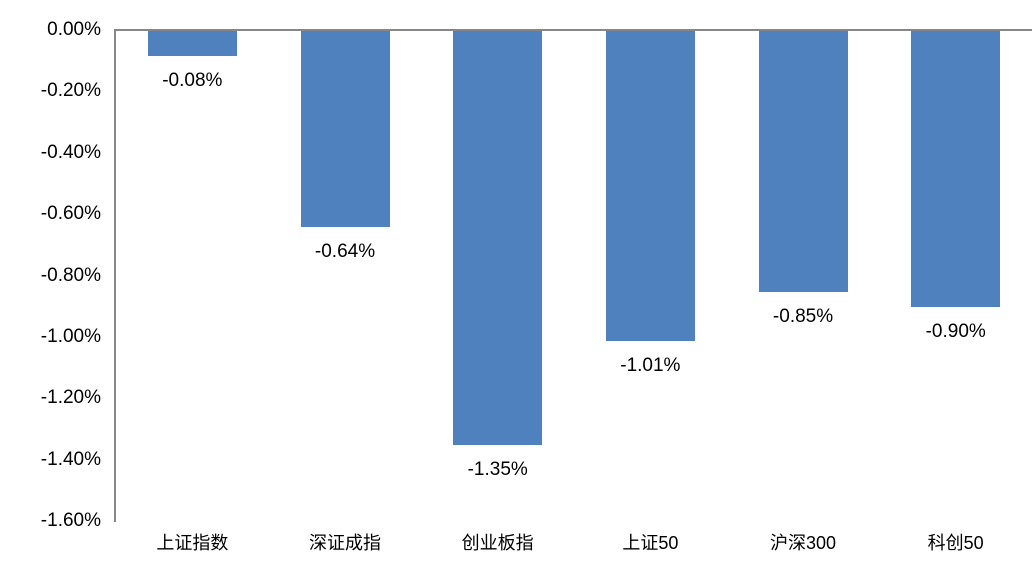 The height and width of the screenshot is (579, 1032). What do you see at coordinates (650, 365) in the screenshot?
I see `bar-value-label: -1.01%` at bounding box center [650, 365].